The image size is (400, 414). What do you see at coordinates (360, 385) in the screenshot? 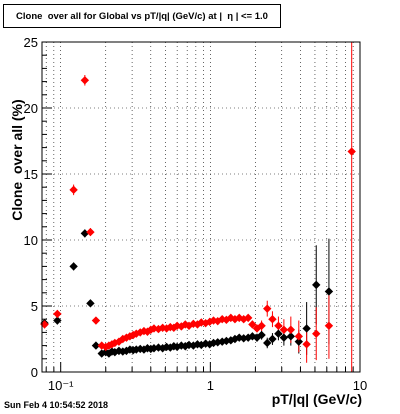
I see `x-tick-label: 10` at bounding box center [360, 385].